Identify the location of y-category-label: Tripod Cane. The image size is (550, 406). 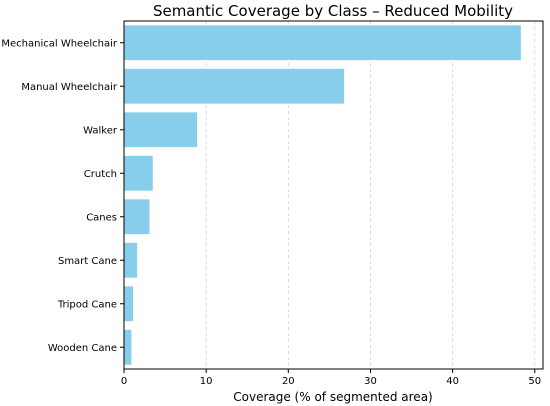
(87, 304).